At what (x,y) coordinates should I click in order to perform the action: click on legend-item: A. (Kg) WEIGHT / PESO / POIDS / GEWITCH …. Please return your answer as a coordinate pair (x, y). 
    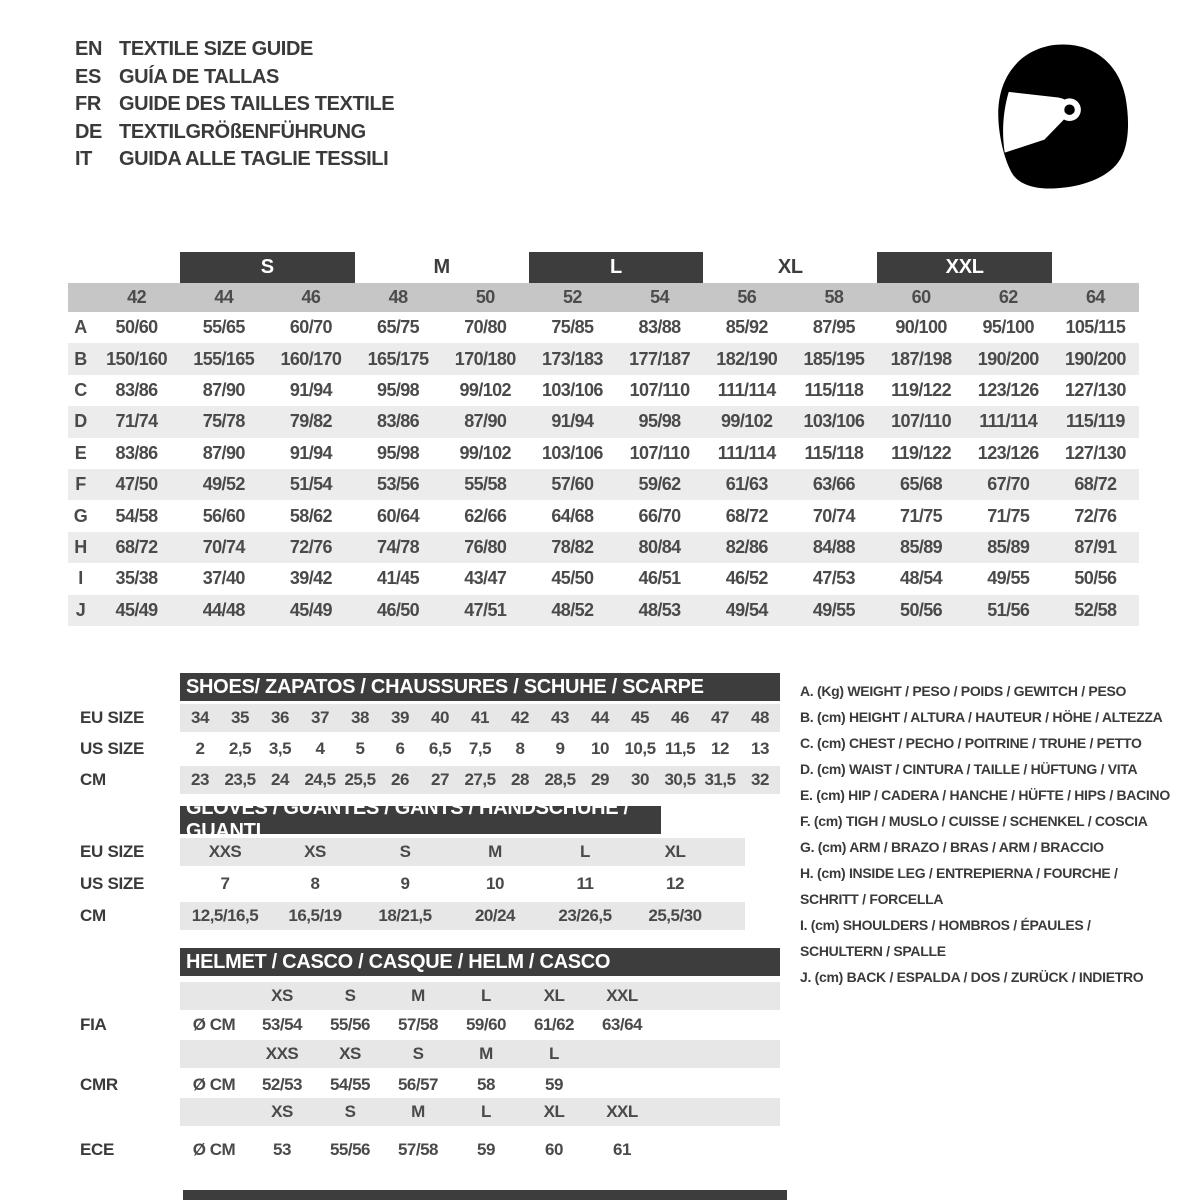
    Looking at the image, I should click on (1000, 691).